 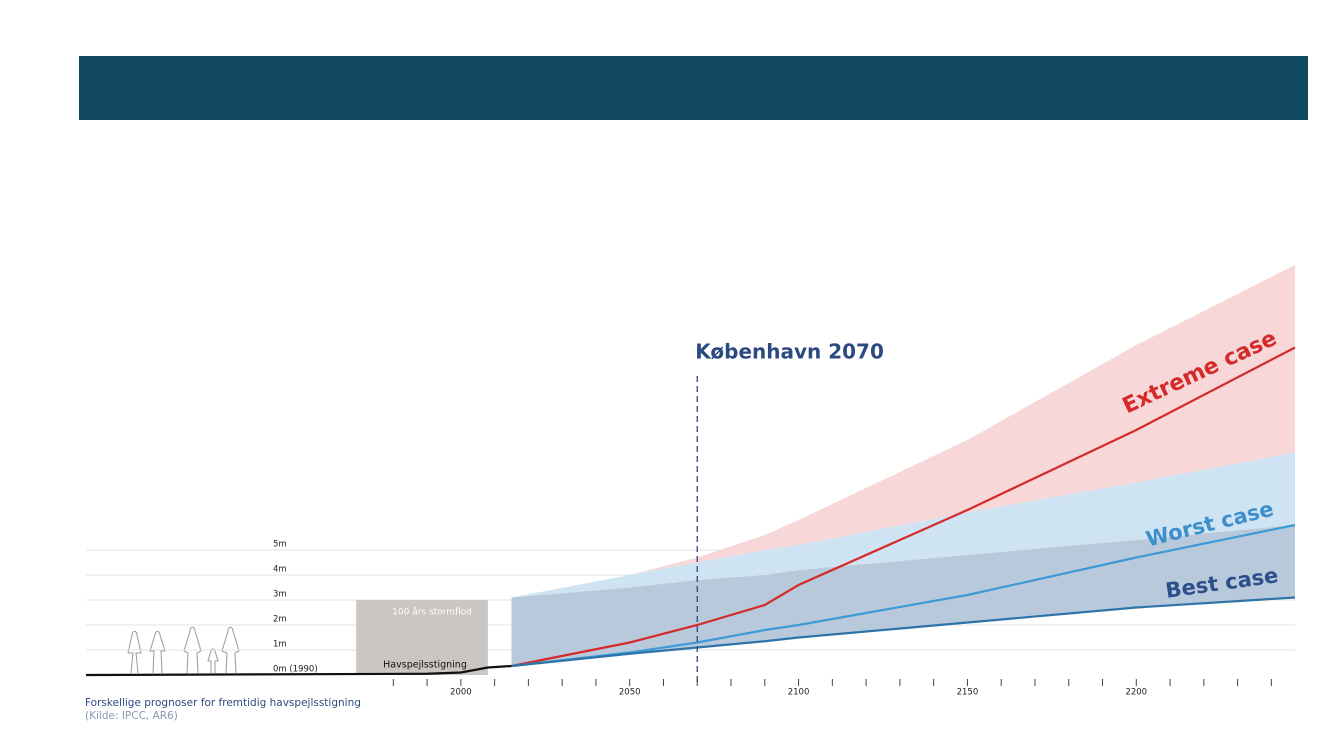 I want to click on y-tick-label: 4m, so click(x=280, y=570).